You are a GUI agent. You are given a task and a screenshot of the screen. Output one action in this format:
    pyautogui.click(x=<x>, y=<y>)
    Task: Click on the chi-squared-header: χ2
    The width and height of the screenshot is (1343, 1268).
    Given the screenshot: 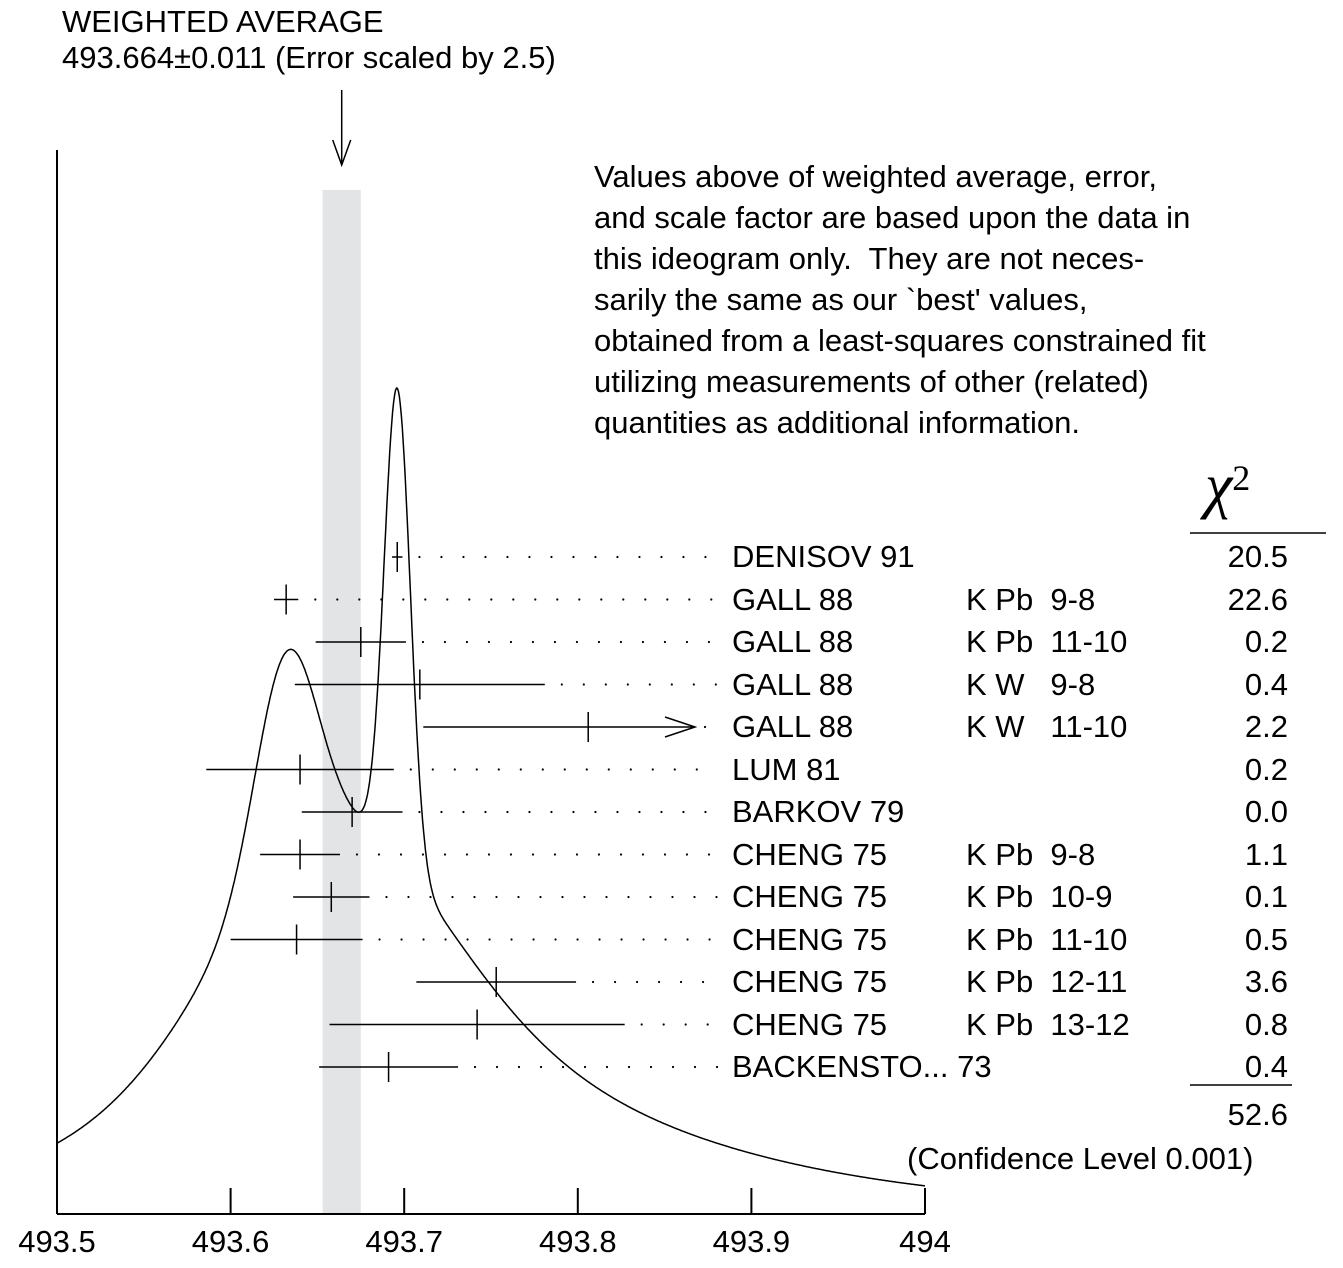 What is the action you would take?
    pyautogui.click(x=1227, y=486)
    